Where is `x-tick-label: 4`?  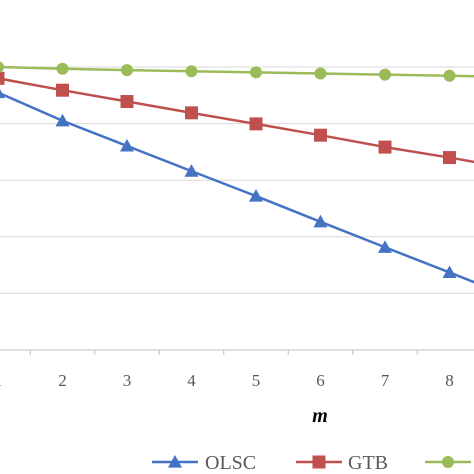 x-tick-label: 4 is located at coordinates (191, 380).